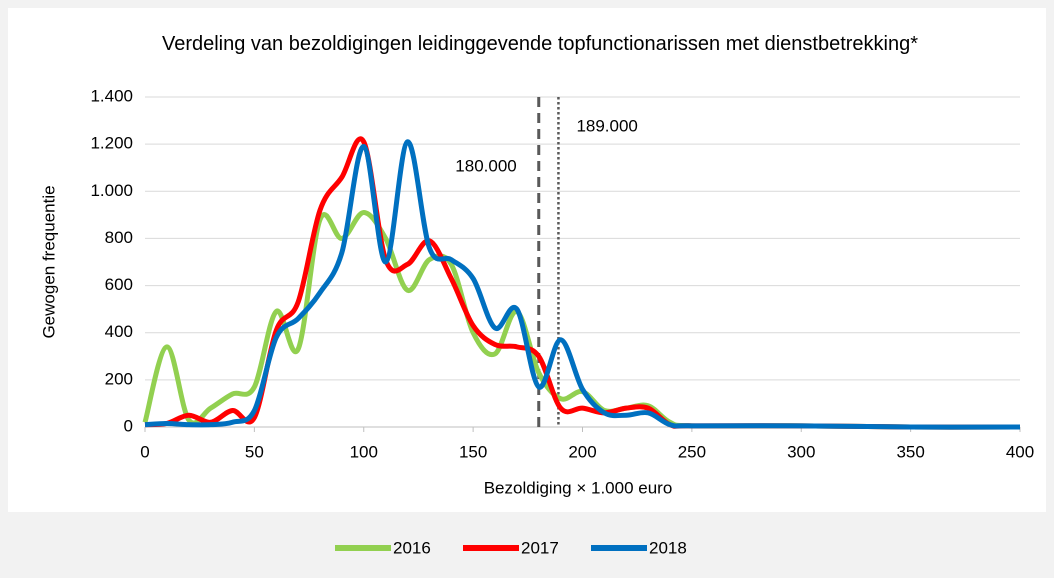 This screenshot has height=578, width=1054. I want to click on x-tick-label: 50, so click(254, 451).